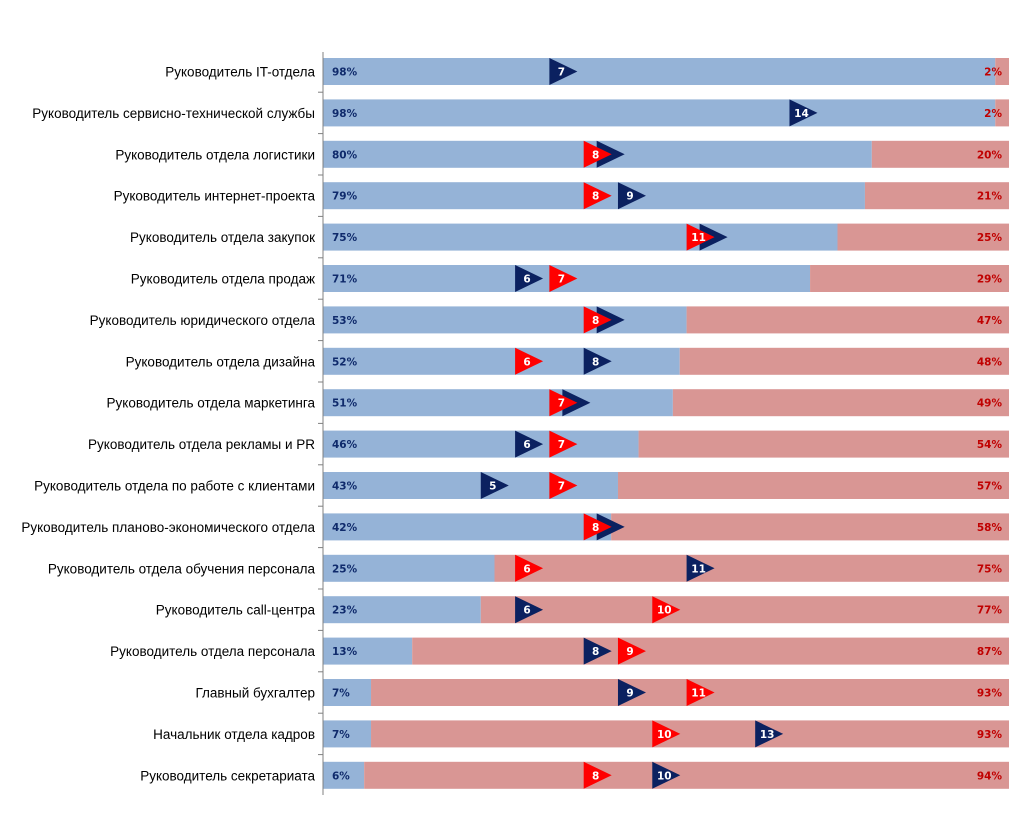  I want to click on marker-red-label: 10, so click(664, 611).